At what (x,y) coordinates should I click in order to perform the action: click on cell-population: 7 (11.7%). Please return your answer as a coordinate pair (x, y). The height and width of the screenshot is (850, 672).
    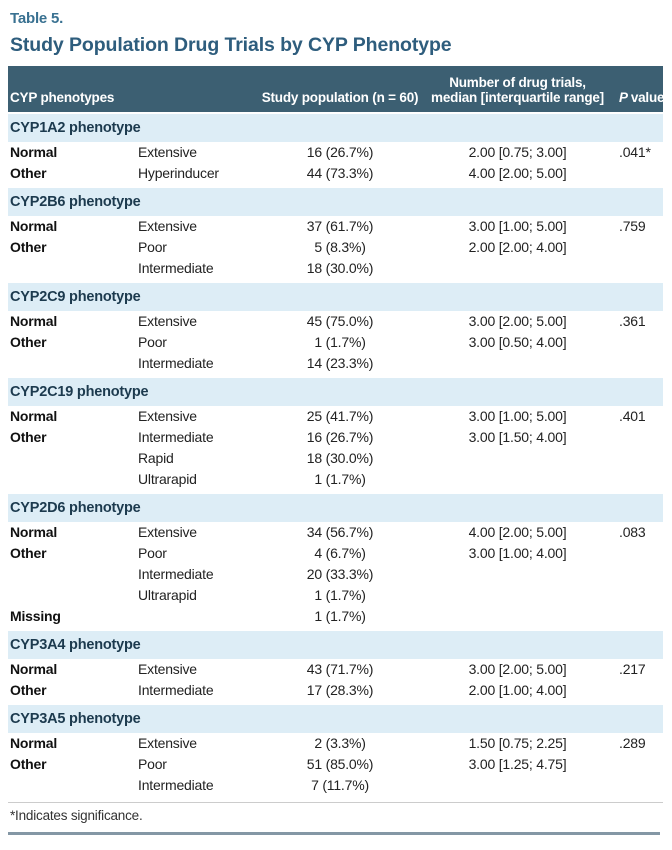
    Looking at the image, I should click on (340, 785).